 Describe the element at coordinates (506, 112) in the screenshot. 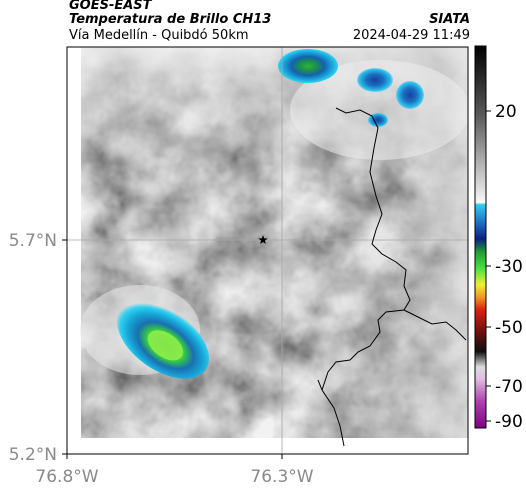

I see `colorbar-tick-20: 20` at that location.